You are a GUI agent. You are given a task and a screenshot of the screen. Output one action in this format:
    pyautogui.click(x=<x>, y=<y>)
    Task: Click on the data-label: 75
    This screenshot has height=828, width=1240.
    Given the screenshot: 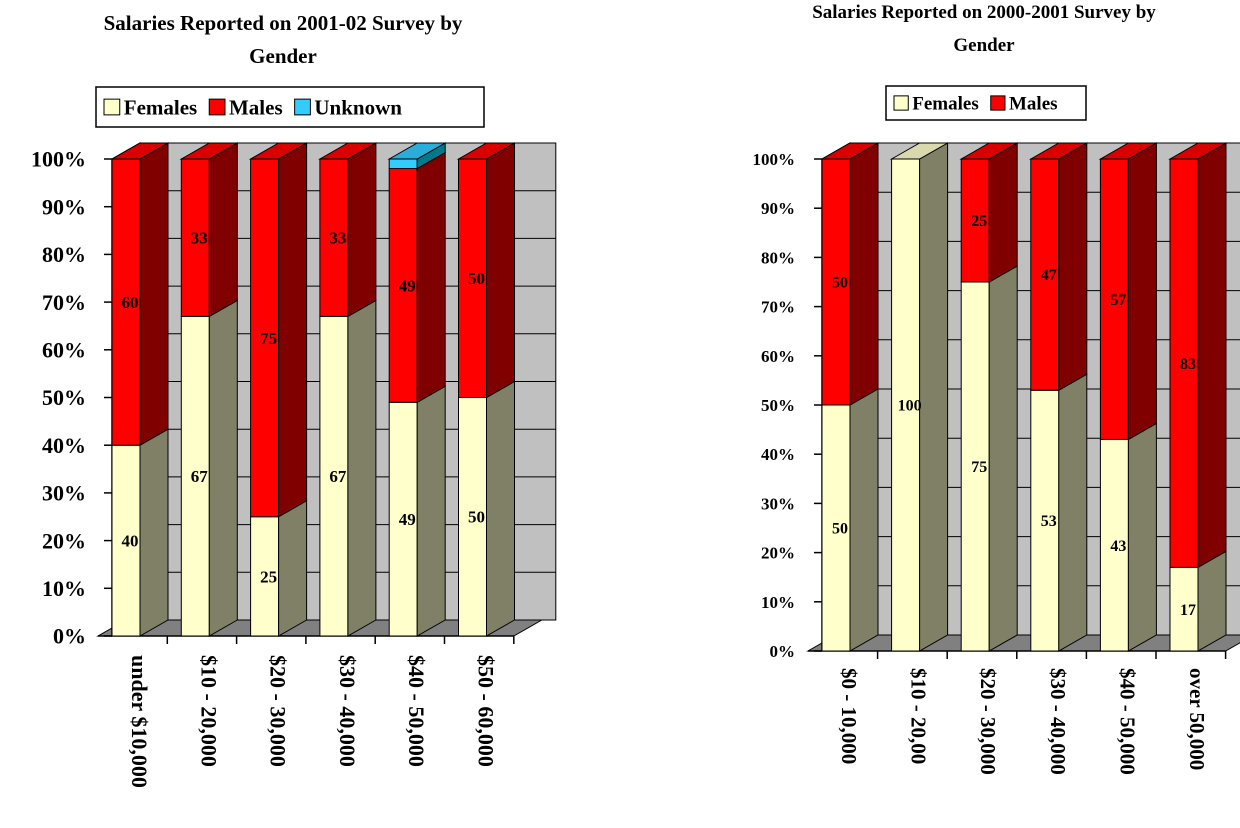 What is the action you would take?
    pyautogui.click(x=268, y=338)
    